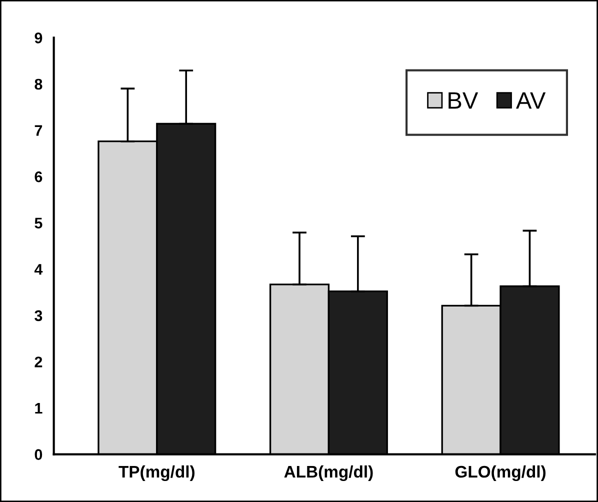 Image resolution: width=598 pixels, height=502 pixels. Describe the element at coordinates (531, 100) in the screenshot. I see `legend-label: AV` at that location.